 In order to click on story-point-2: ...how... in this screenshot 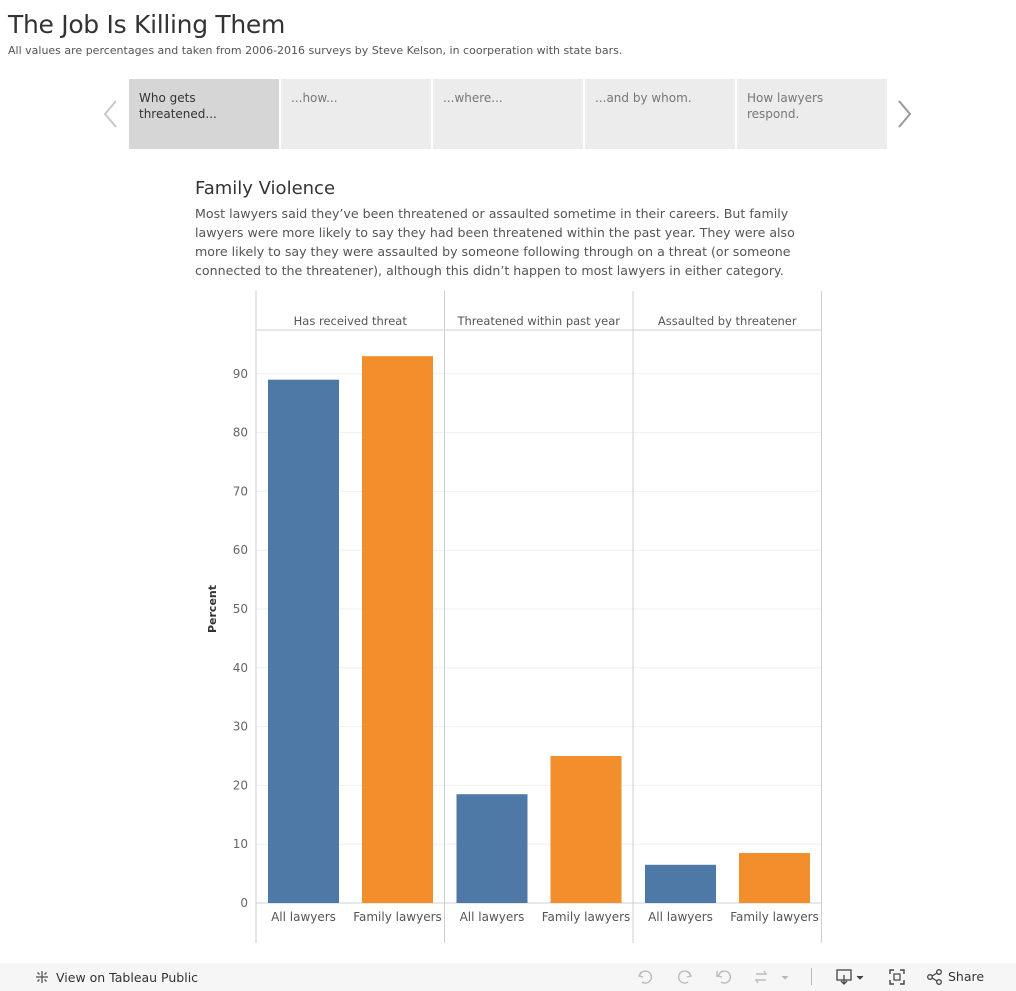, I will do `click(356, 114)`.